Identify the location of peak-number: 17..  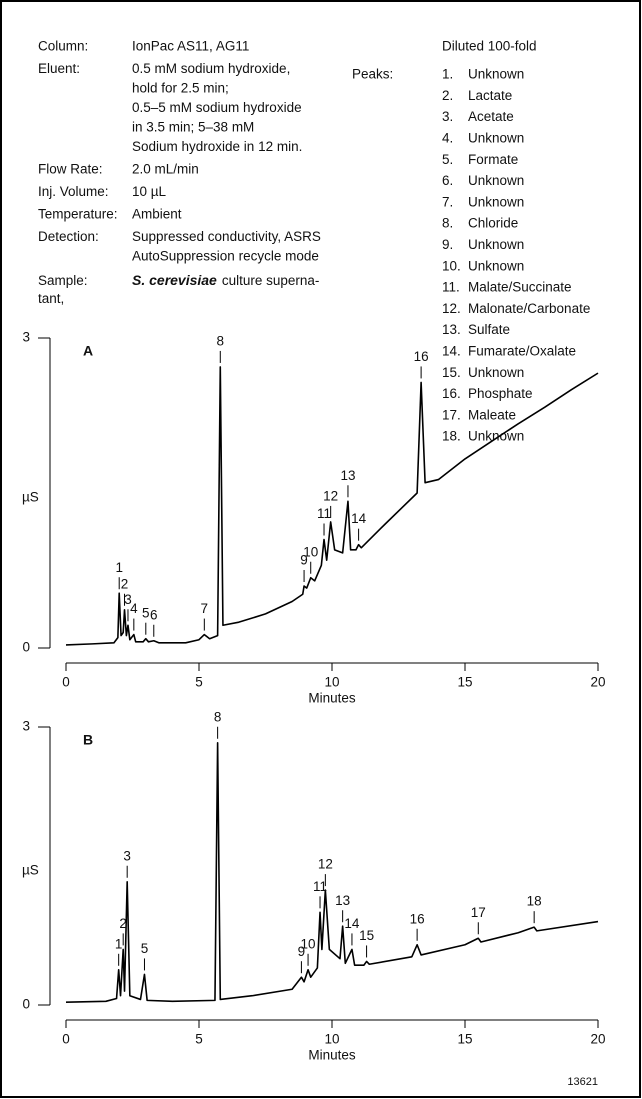
(451, 414).